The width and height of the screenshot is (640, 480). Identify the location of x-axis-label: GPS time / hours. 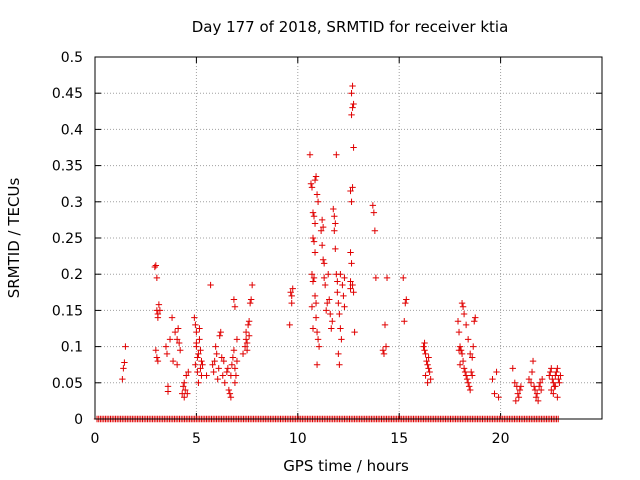
(346, 466).